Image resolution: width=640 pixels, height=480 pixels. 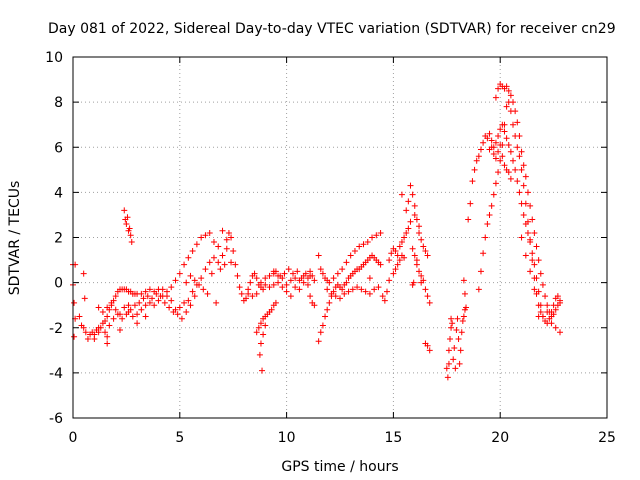 What do you see at coordinates (339, 467) in the screenshot?
I see `x-axis-label: GPS time / hours` at bounding box center [339, 467].